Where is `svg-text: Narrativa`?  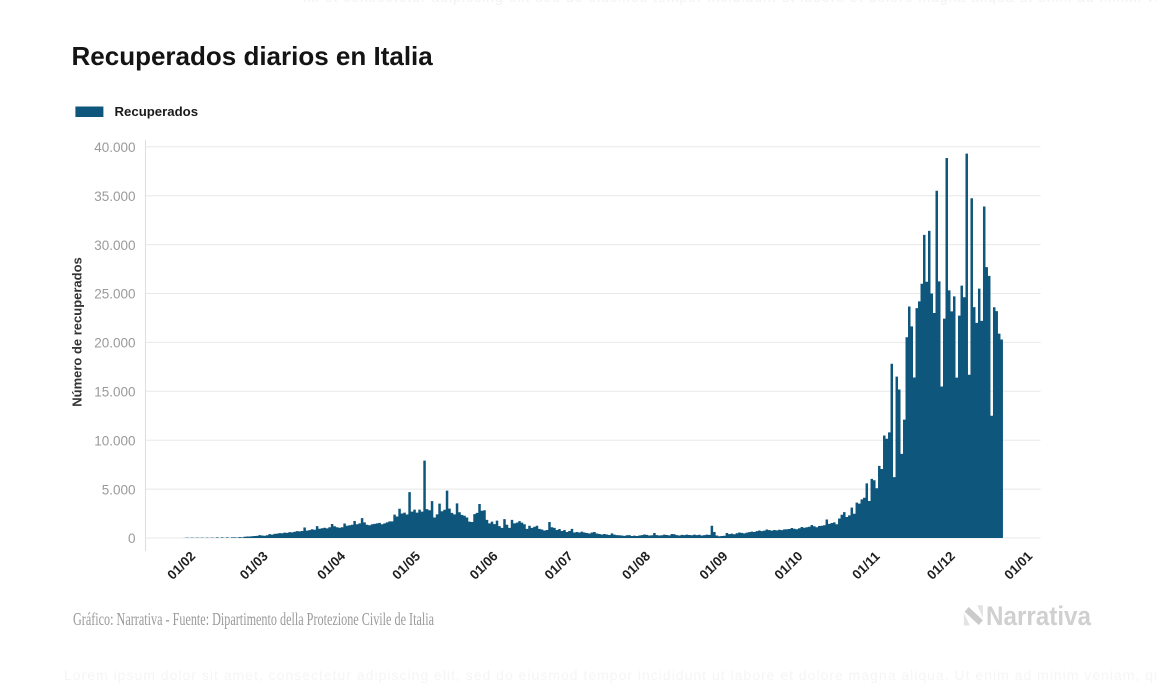
svg-text: Narrativa is located at coordinates (1038, 616).